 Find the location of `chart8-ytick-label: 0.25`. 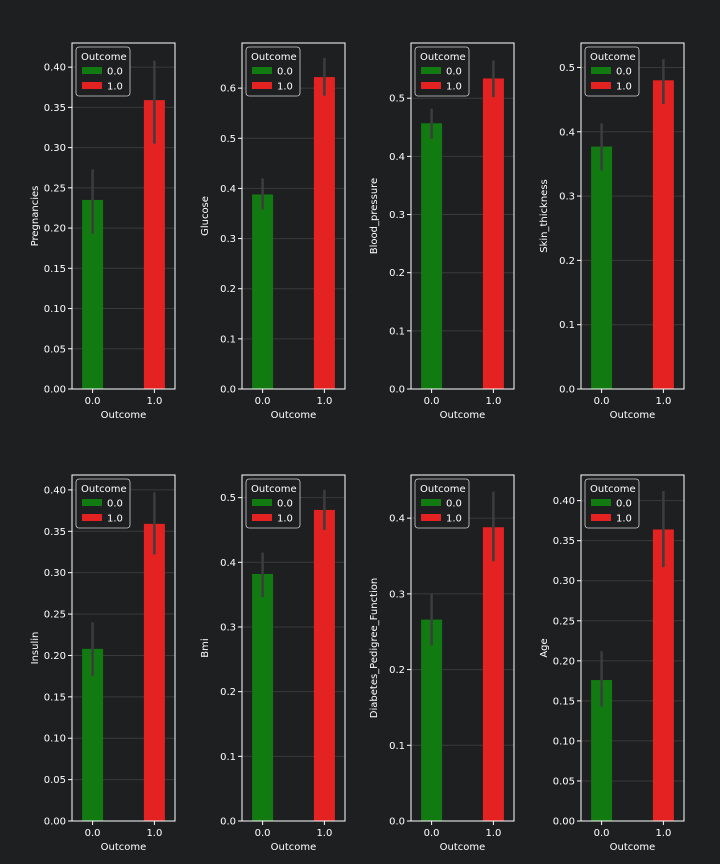

chart8-ytick-label: 0.25 is located at coordinates (564, 621).